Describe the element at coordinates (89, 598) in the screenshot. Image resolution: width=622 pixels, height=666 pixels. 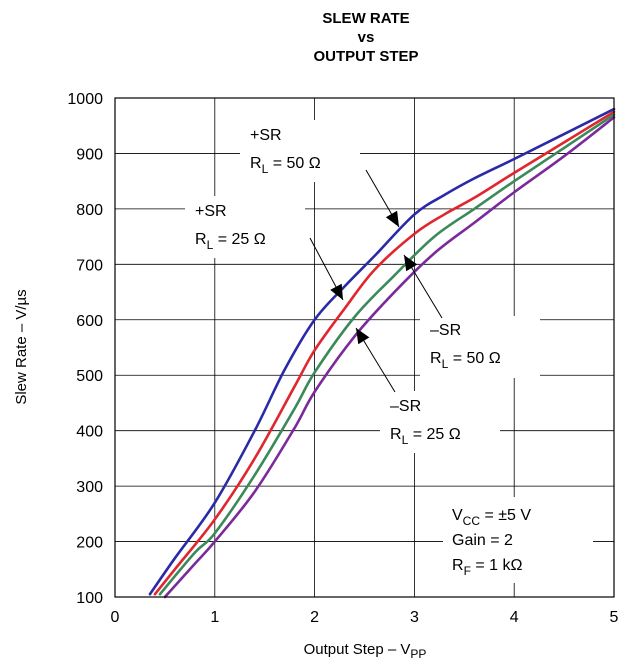
I see `y-tick-label: 100` at that location.